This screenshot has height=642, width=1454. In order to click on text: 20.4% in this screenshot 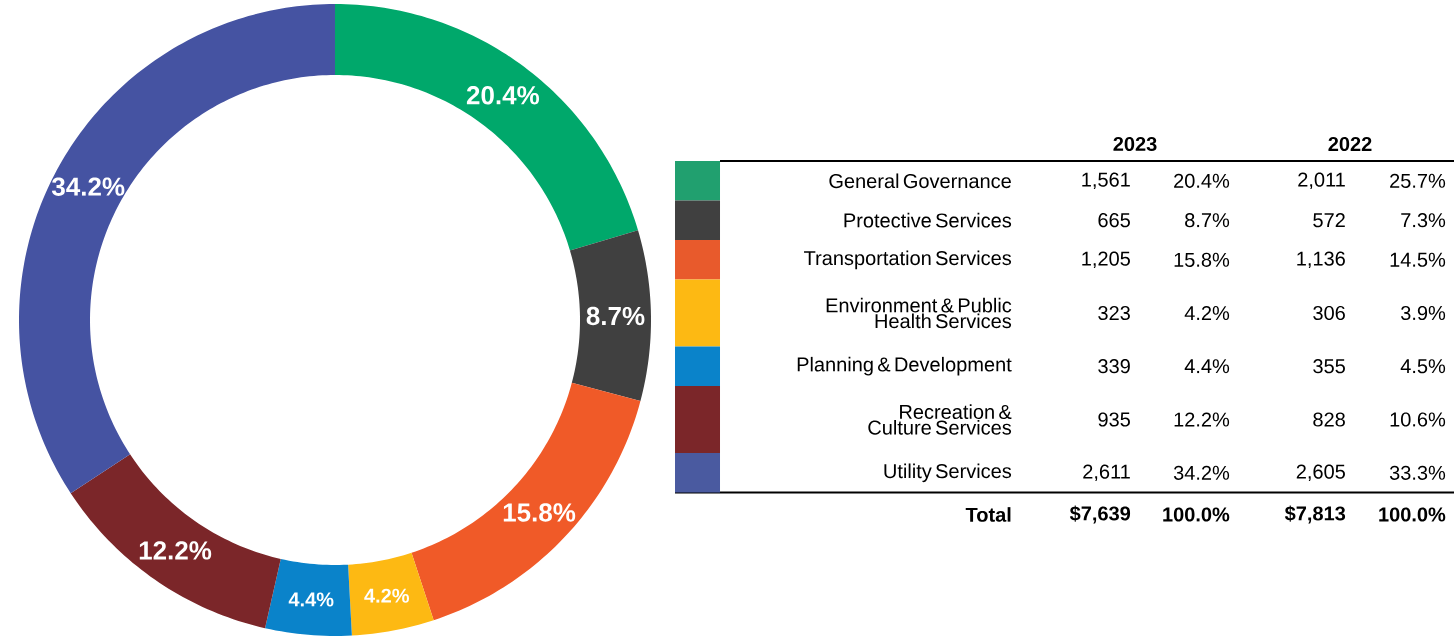, I will do `click(1202, 180)`.